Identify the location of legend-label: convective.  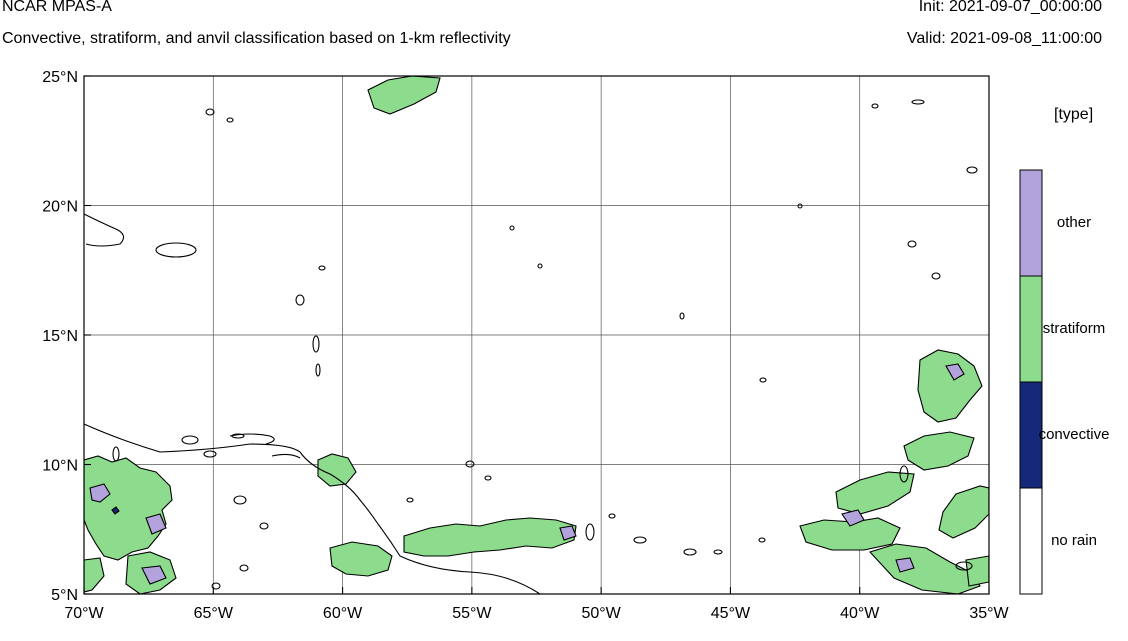
(1074, 434).